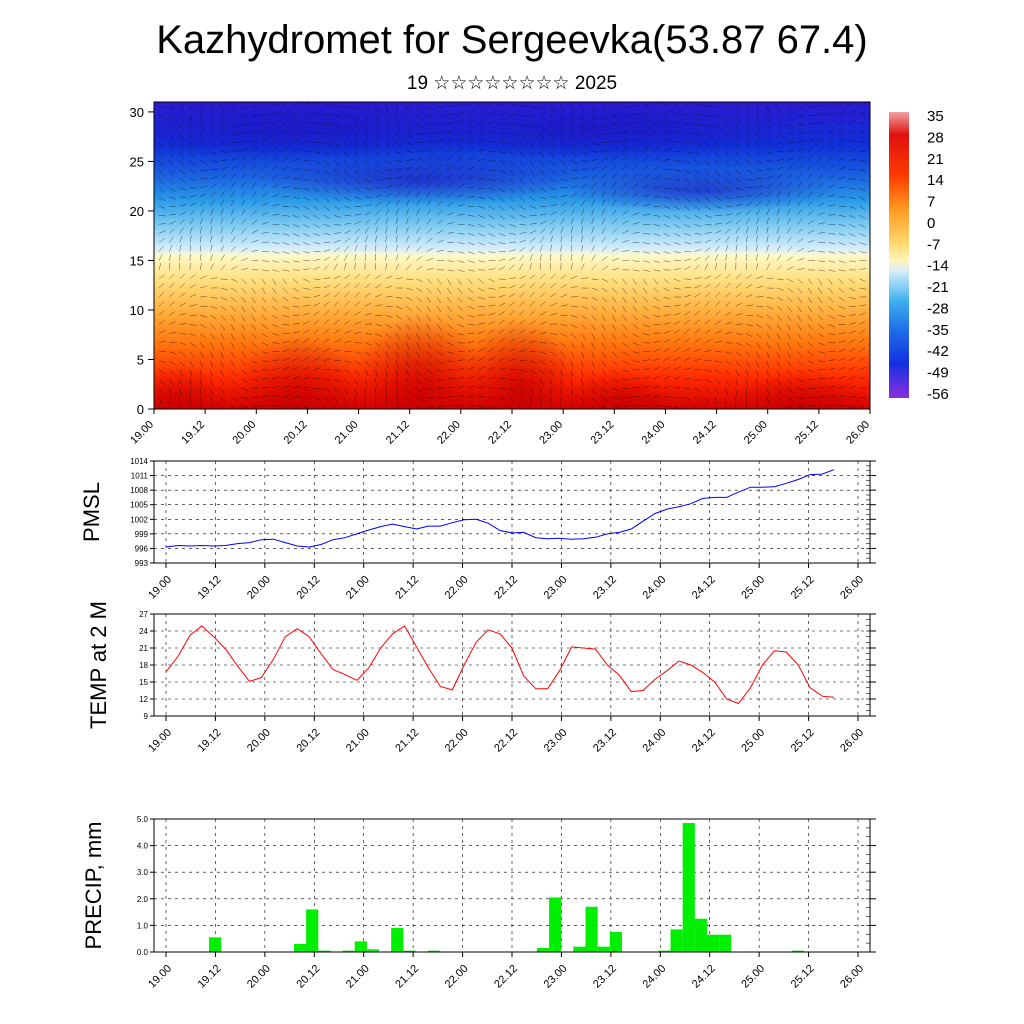  I want to click on x-tick-label: 21.12, so click(407, 977).